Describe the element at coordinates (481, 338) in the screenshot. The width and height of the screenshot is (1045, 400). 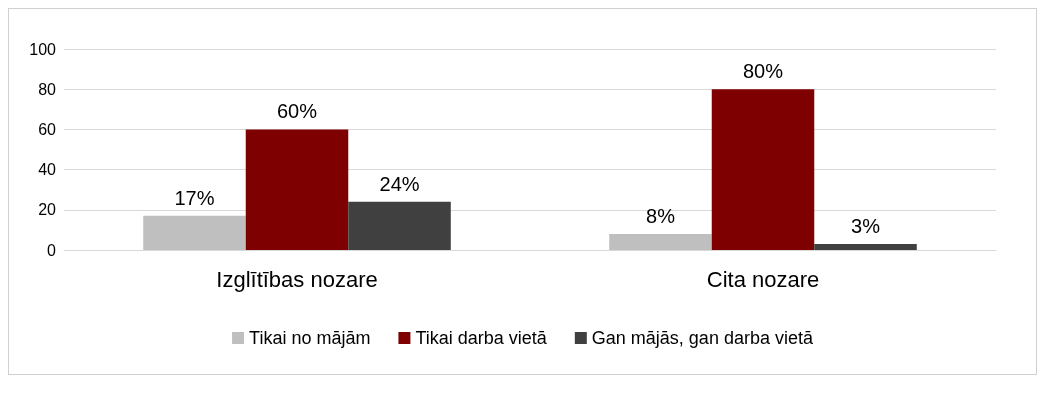
I see `legend-label: Tikai darba vietā` at that location.